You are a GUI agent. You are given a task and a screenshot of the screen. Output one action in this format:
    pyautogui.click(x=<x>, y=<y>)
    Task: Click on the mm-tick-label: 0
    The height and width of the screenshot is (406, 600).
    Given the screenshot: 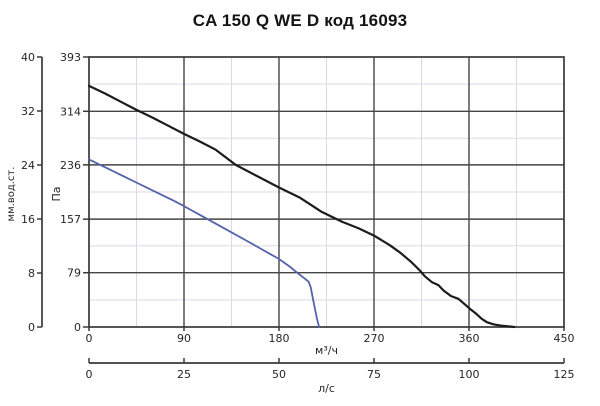 What is the action you would take?
    pyautogui.click(x=31, y=327)
    